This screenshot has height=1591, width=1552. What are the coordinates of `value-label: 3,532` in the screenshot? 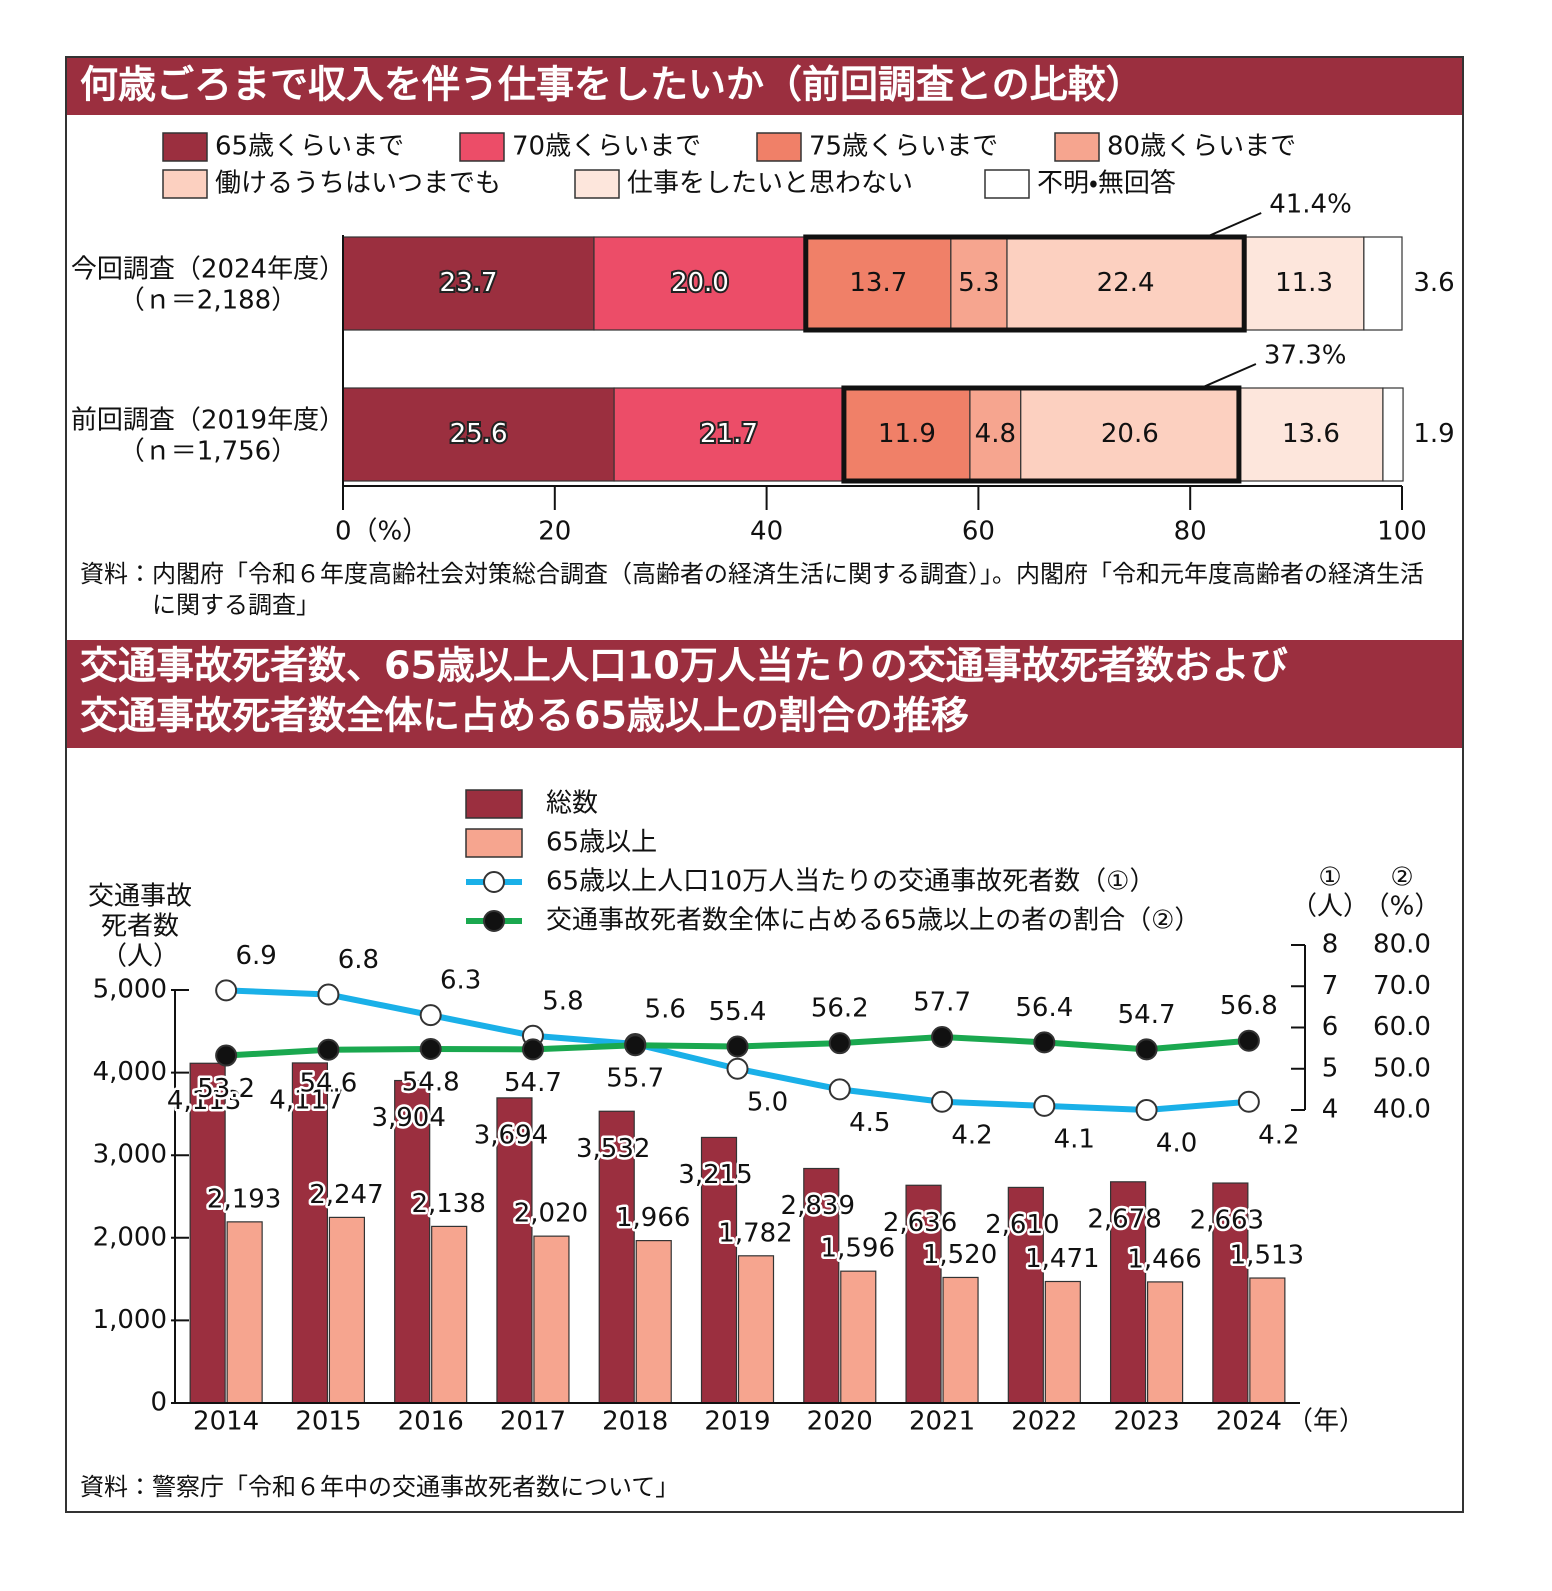 It's located at (613, 1149).